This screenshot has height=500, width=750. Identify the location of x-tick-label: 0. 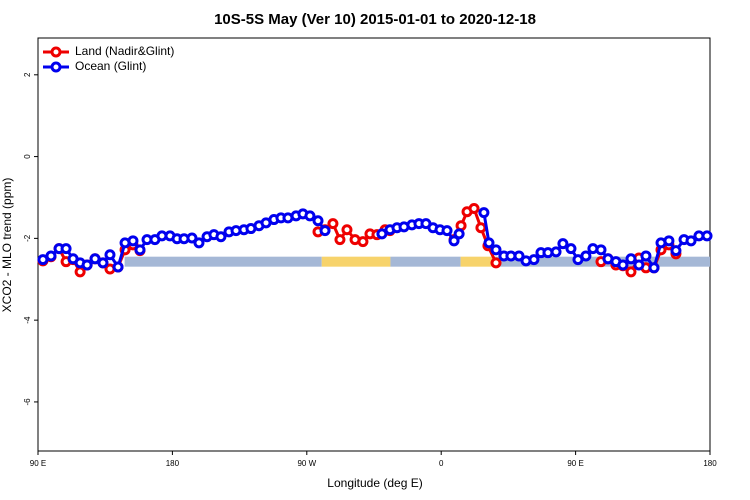
(441, 463).